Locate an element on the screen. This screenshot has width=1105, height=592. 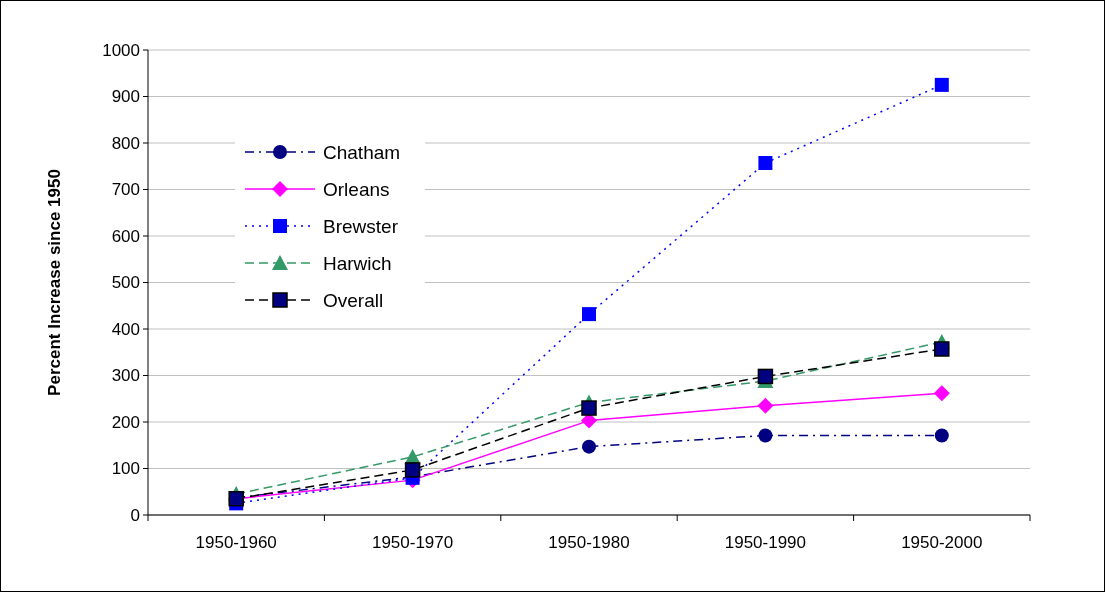
y-tick-label: 1000 is located at coordinates (121, 50).